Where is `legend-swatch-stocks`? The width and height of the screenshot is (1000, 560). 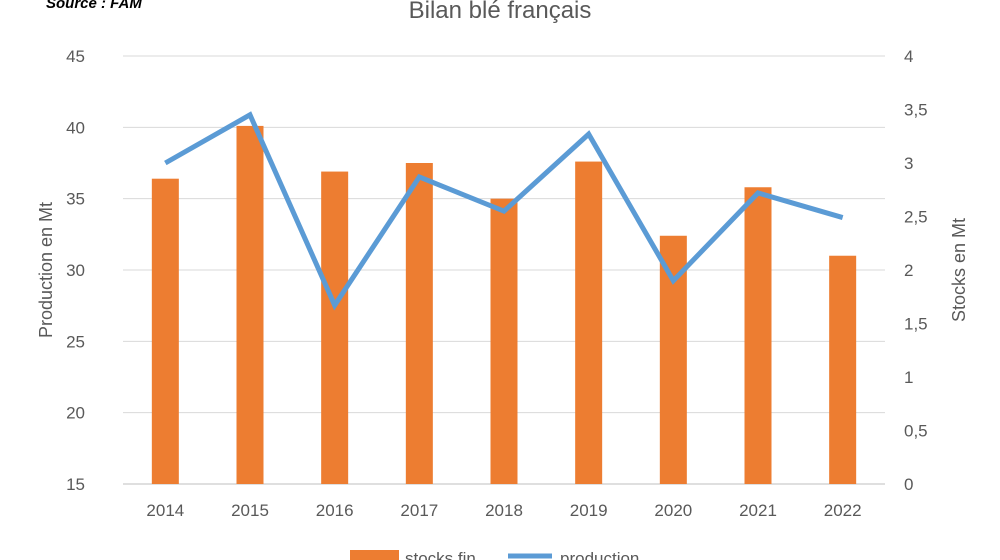 legend-swatch-stocks is located at coordinates (374, 555).